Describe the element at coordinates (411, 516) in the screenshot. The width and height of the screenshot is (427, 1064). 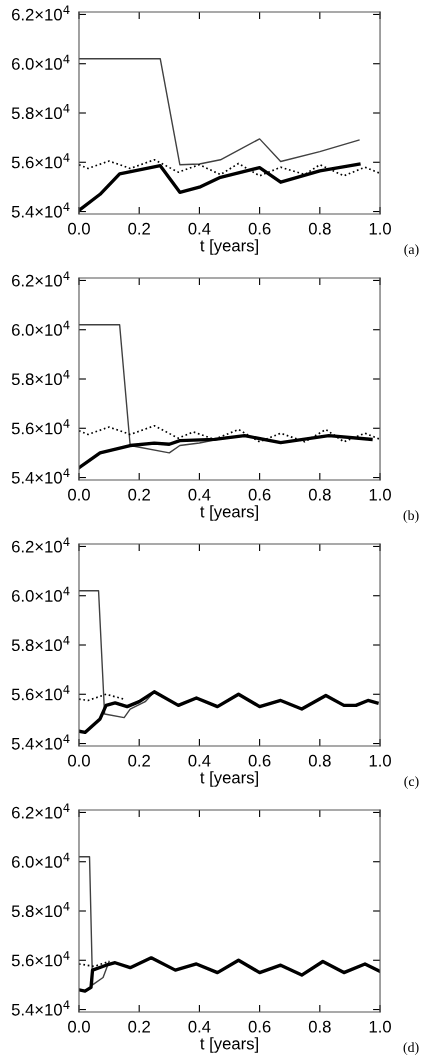
I see `text: (b)` at that location.